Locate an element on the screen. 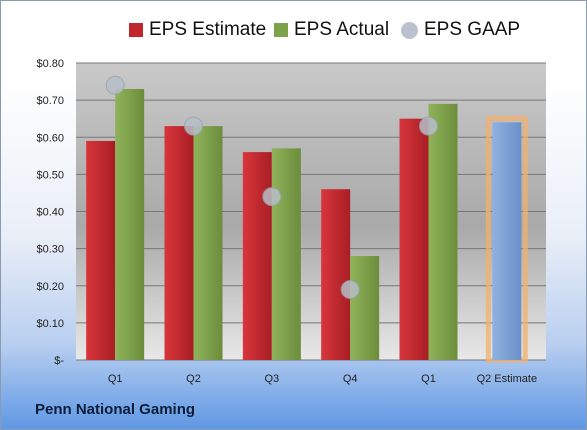 The width and height of the screenshot is (587, 430). y-tick-label: $0.30 is located at coordinates (50, 250).